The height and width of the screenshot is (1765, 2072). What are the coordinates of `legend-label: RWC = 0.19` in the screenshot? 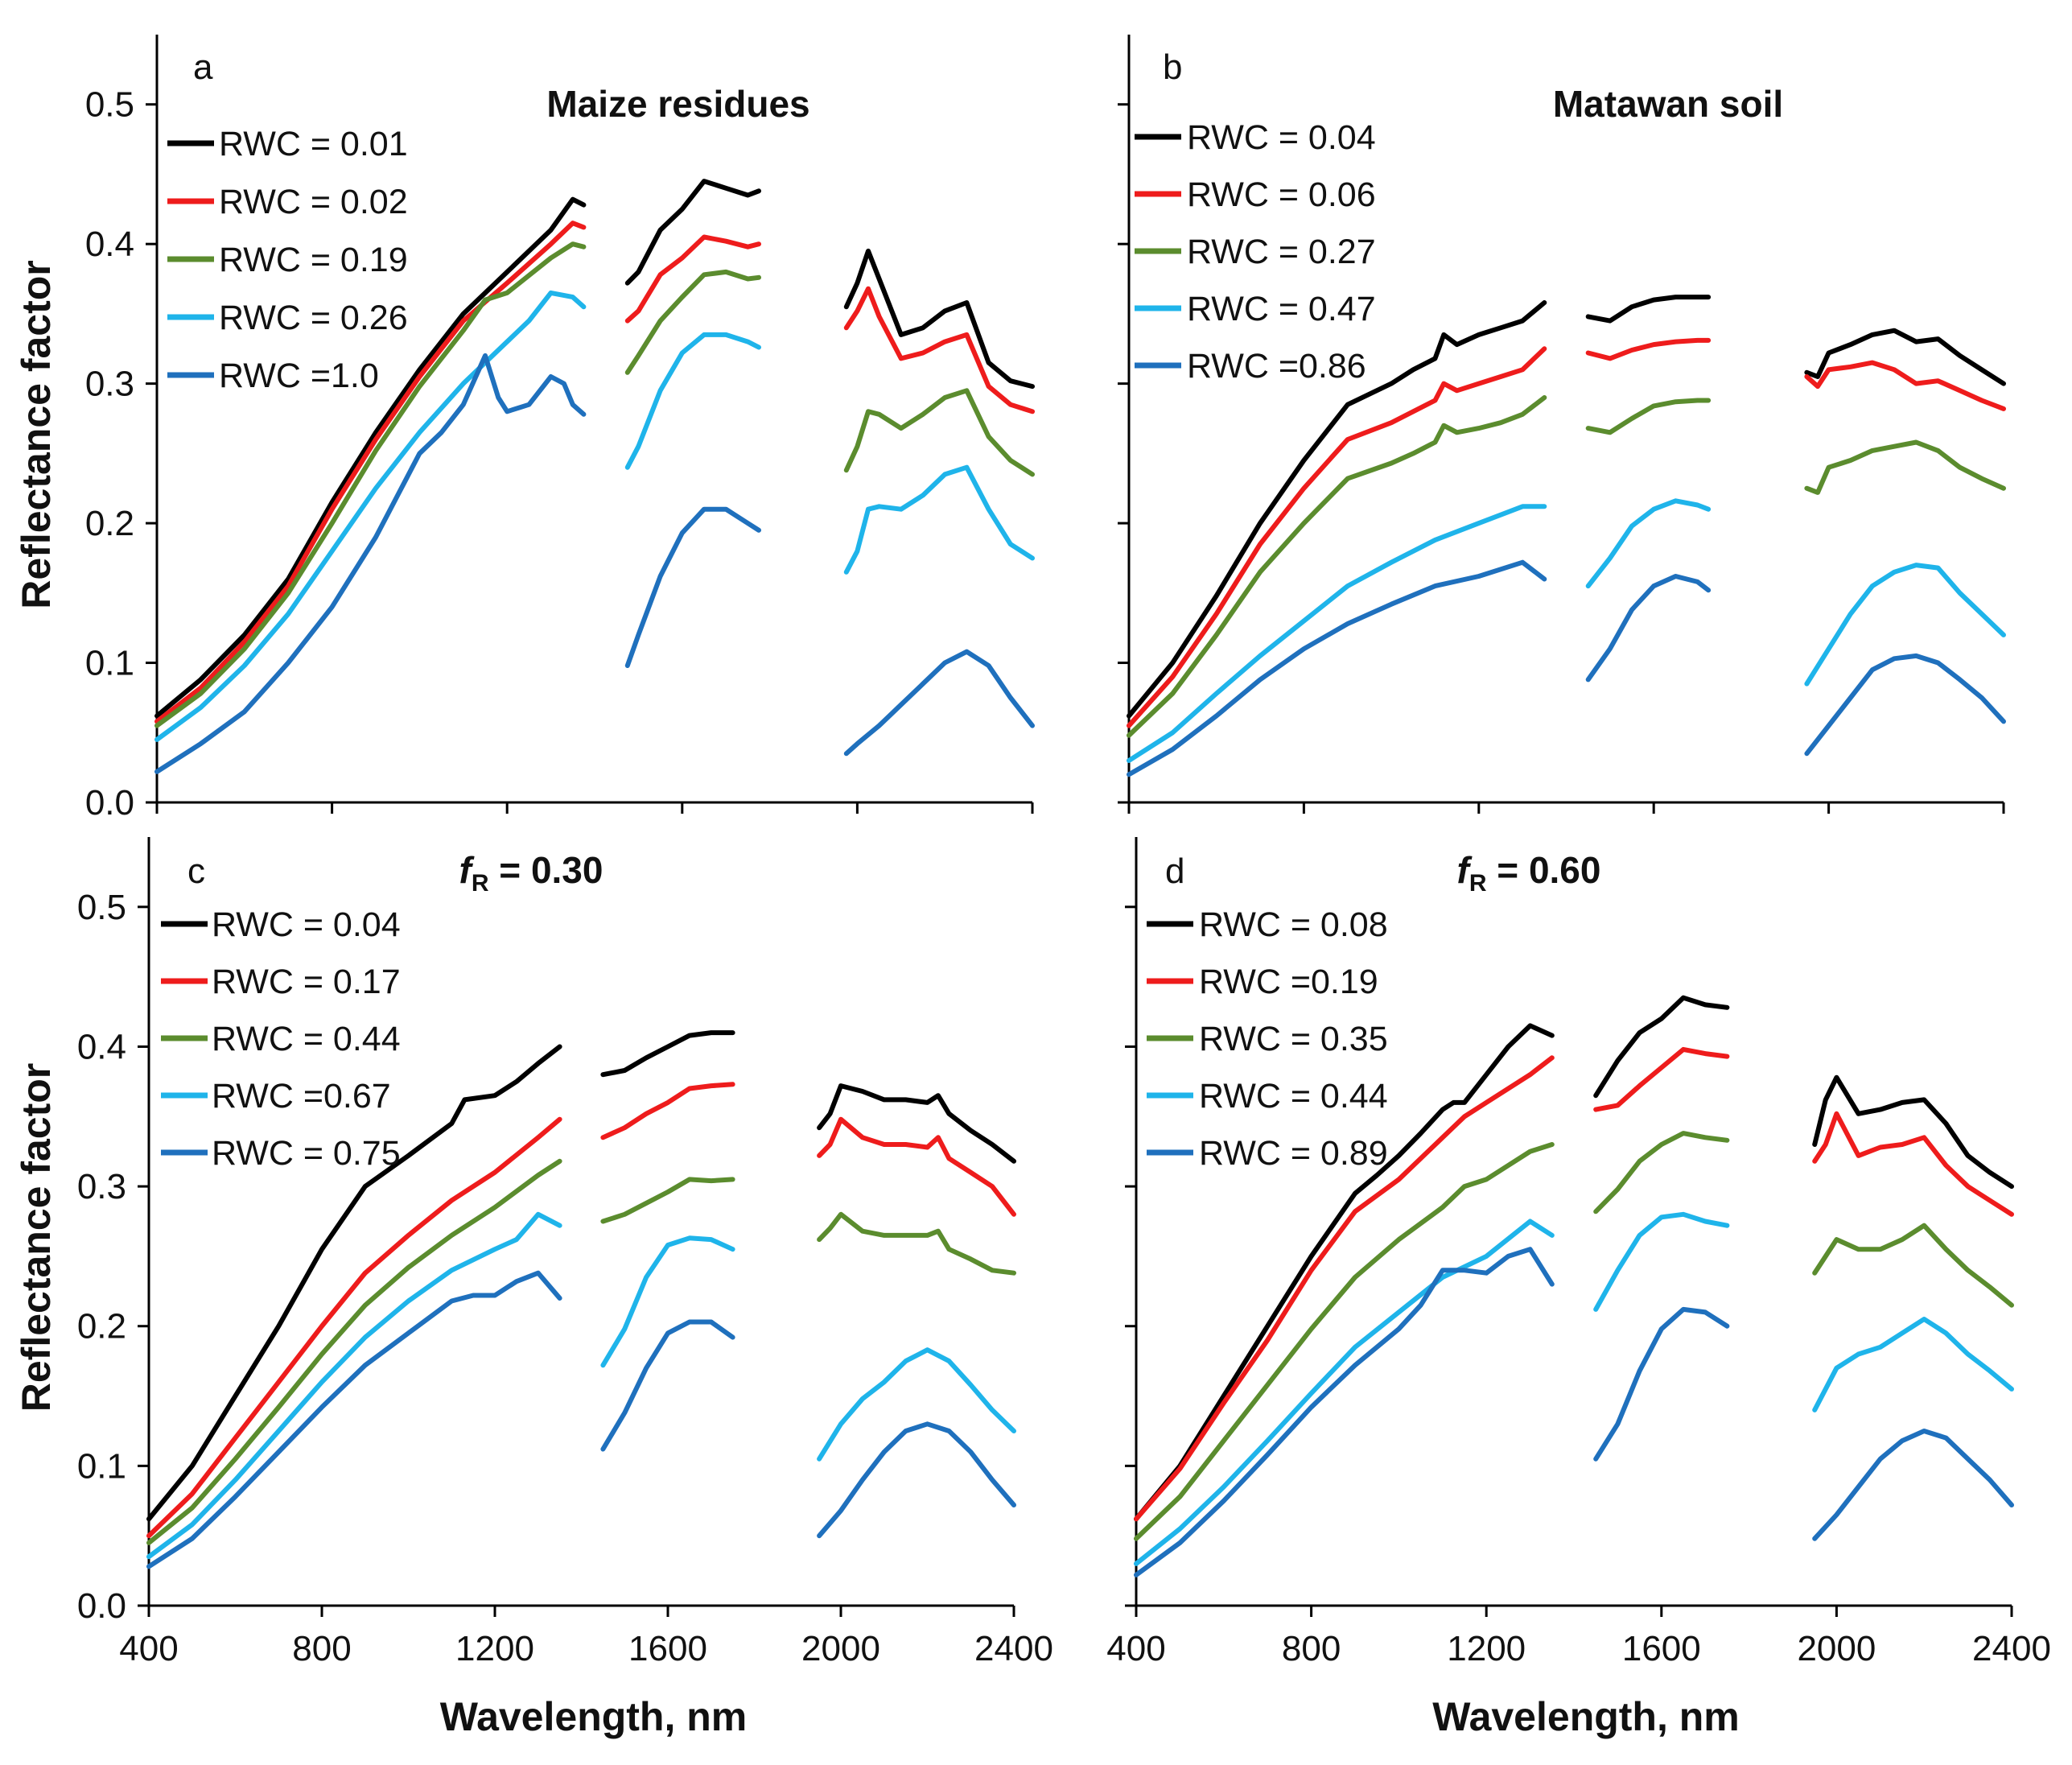 It's located at (314, 260).